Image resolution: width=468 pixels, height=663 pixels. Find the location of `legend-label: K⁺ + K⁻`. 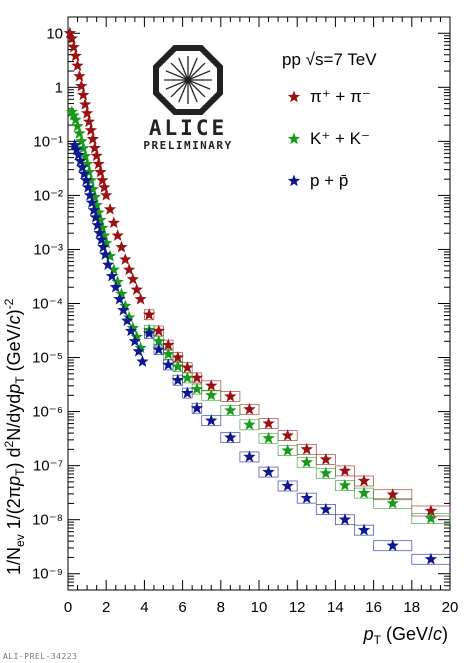

legend-label: K⁺ + K⁻ is located at coordinates (340, 138).